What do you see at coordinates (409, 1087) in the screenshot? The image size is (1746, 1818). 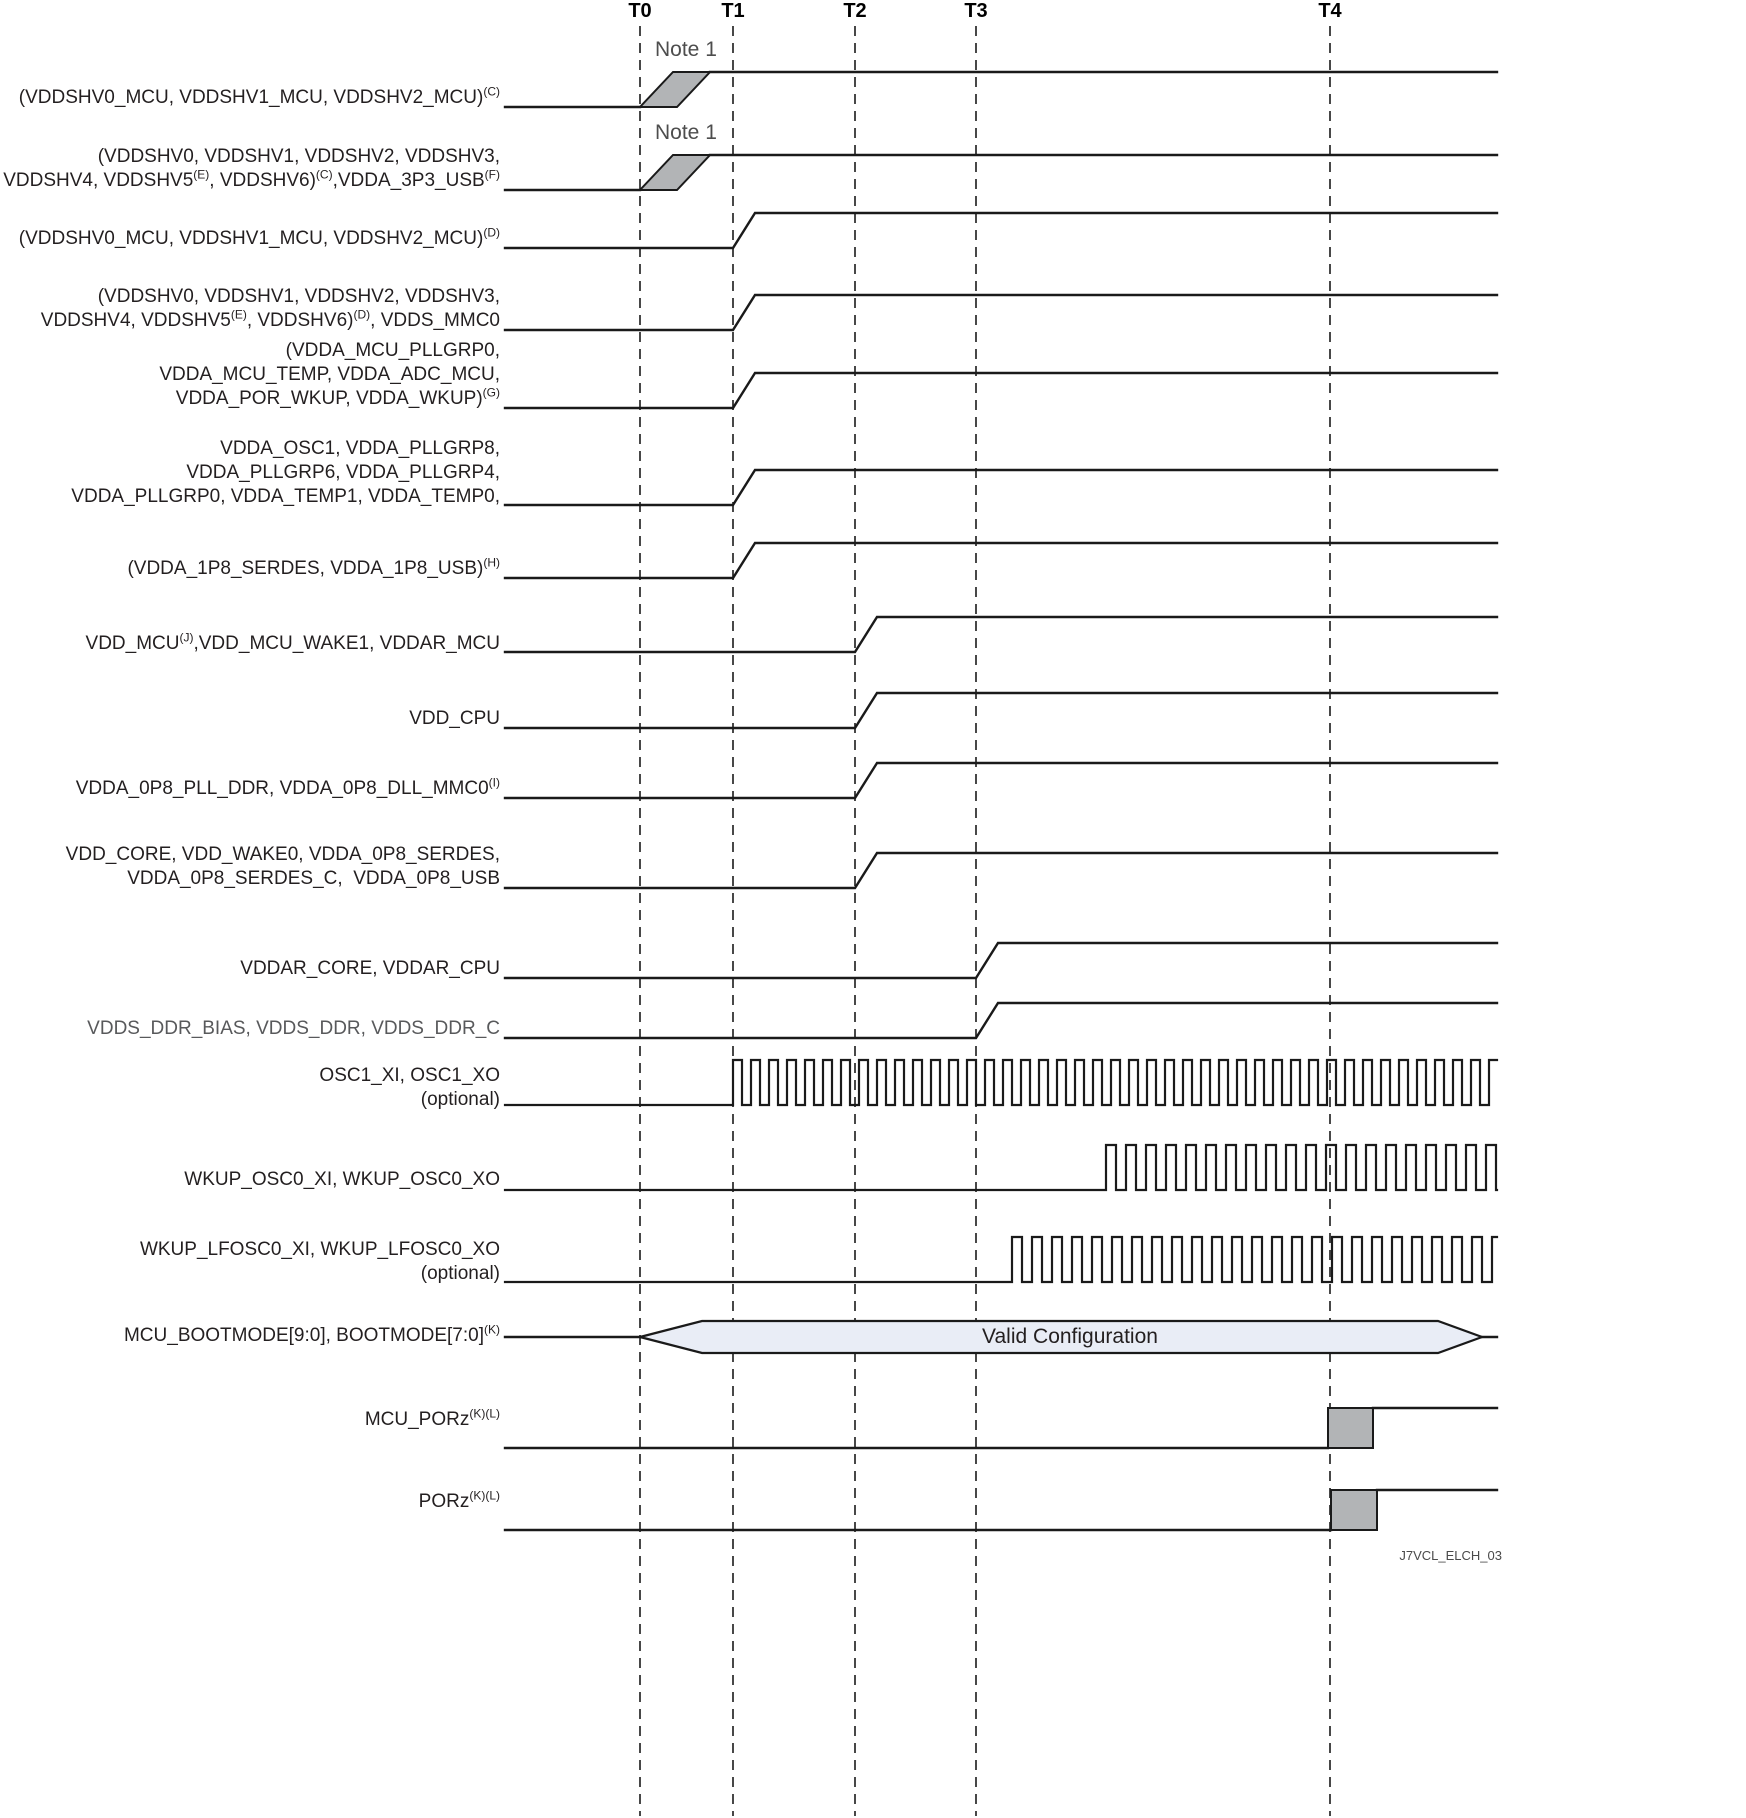 I see `signal-label-osc1-clock: OSC1_XI, OSC1_XO (optional)` at bounding box center [409, 1087].